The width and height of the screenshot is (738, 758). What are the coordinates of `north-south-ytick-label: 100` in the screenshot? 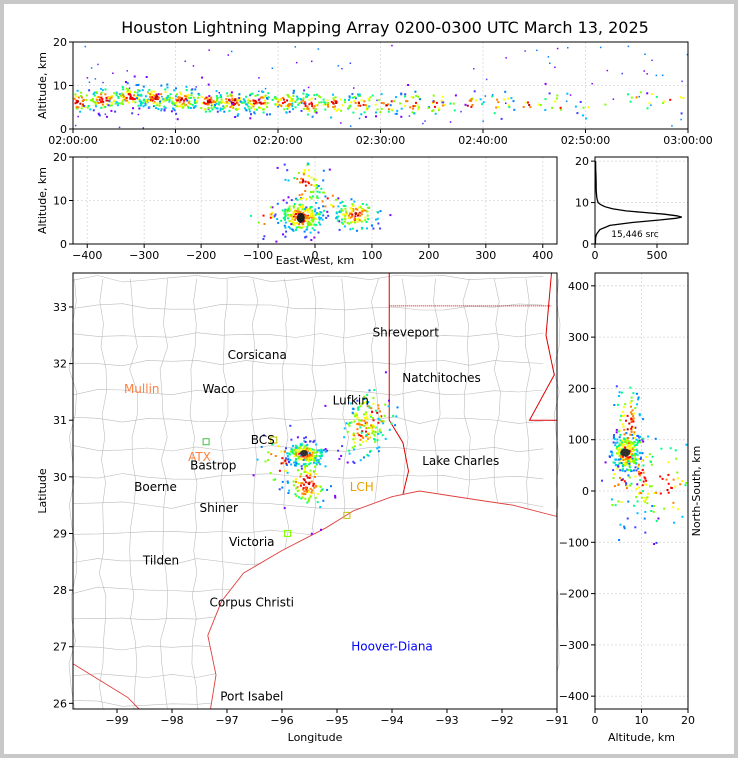 It's located at (578, 440).